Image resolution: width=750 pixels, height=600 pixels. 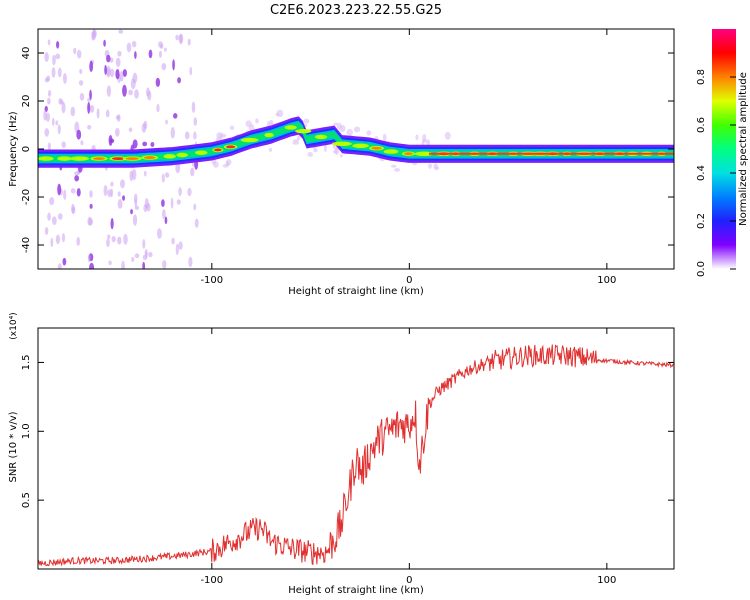 What do you see at coordinates (26, 362) in the screenshot?
I see `snr-y-tick-label: 1.5` at bounding box center [26, 362].